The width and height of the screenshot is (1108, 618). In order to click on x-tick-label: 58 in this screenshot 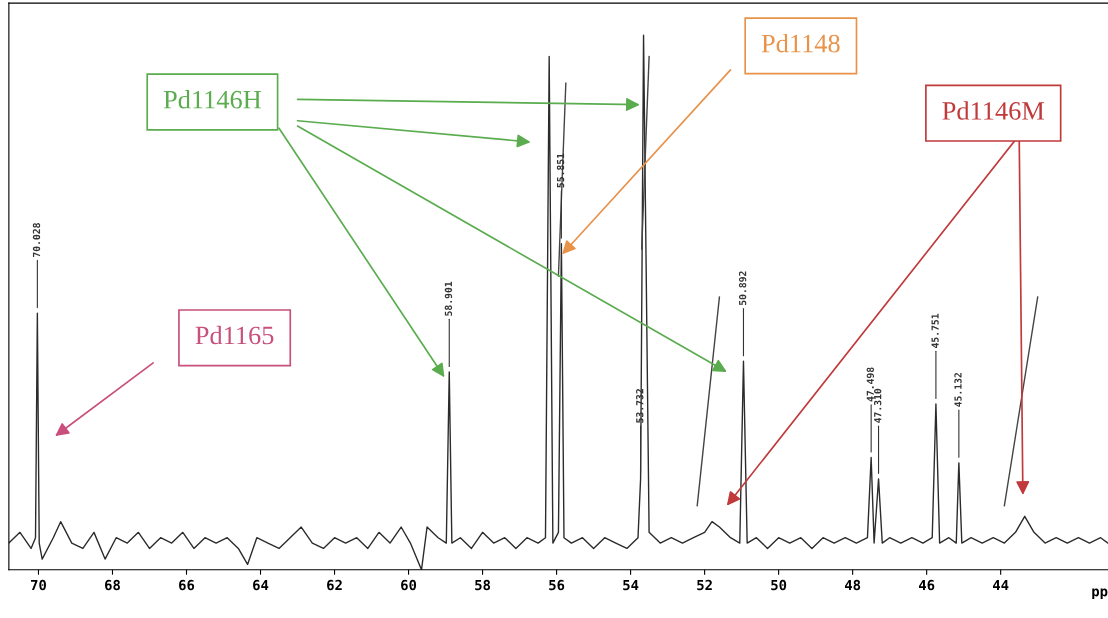, I will do `click(483, 585)`.